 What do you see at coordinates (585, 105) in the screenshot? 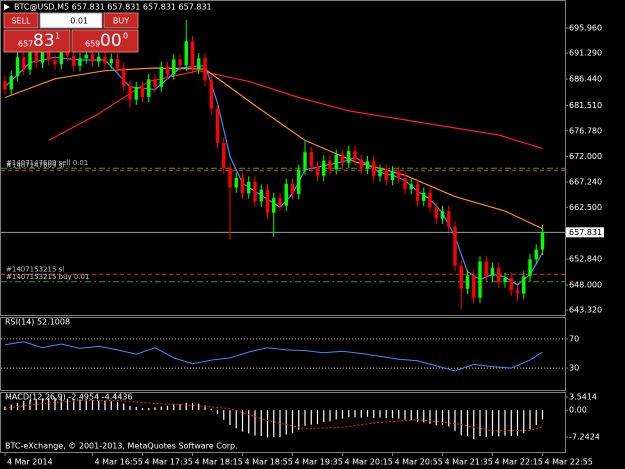
I see `y-tick-label: 681.510` at bounding box center [585, 105].